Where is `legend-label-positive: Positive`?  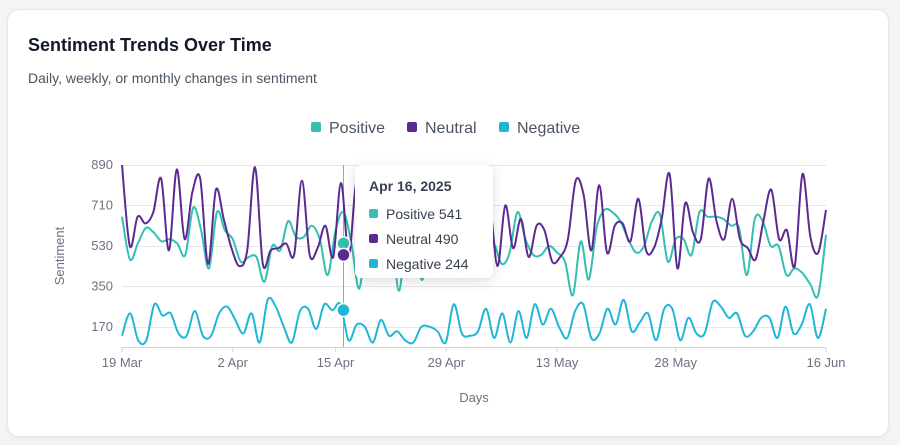
legend-label-positive: Positive is located at coordinates (357, 128).